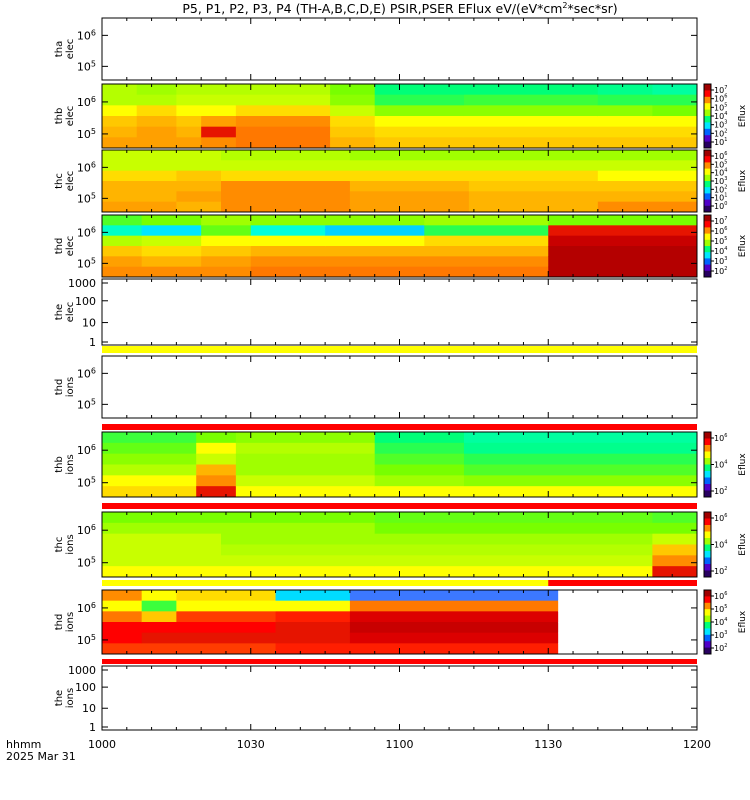  I want to click on colorbar-tick-label: 10⁵, so click(720, 164).